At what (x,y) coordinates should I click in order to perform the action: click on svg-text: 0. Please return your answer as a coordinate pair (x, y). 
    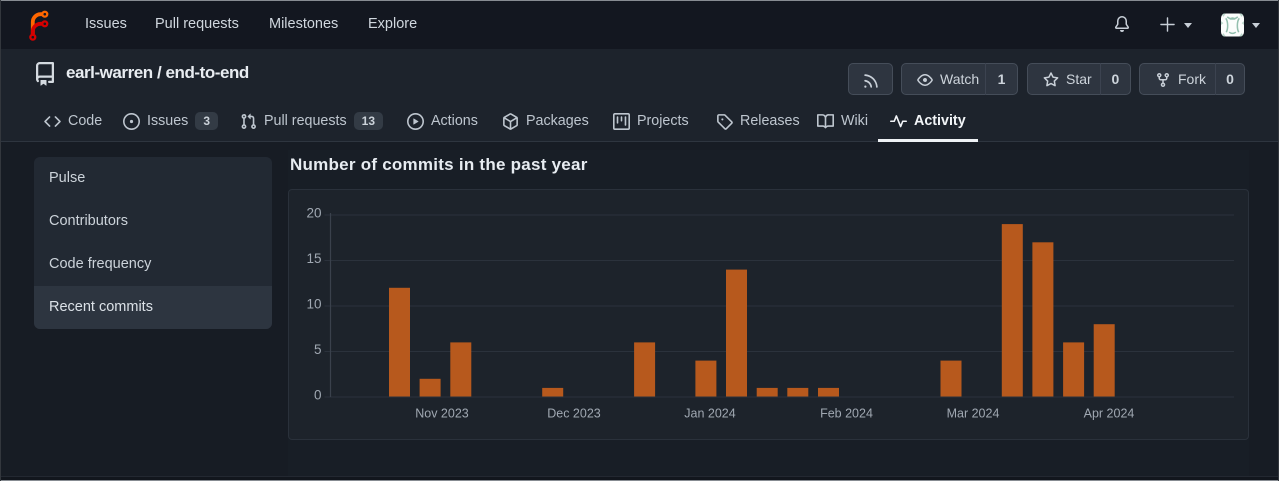
    Looking at the image, I should click on (318, 394).